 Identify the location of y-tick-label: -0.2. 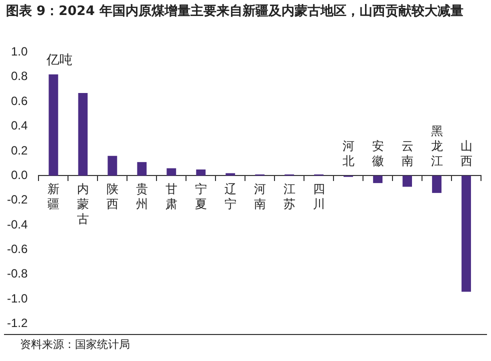
(17, 199).